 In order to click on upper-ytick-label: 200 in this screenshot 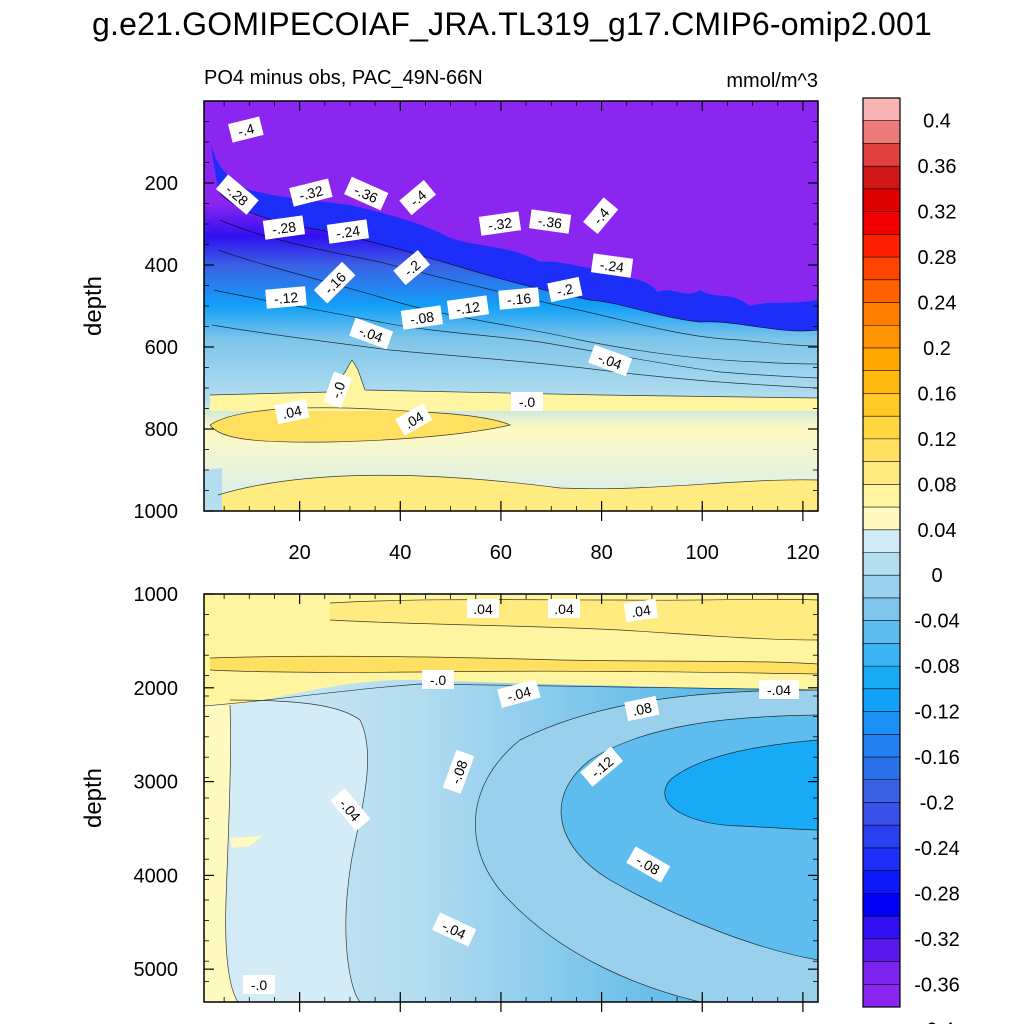, I will do `click(161, 184)`.